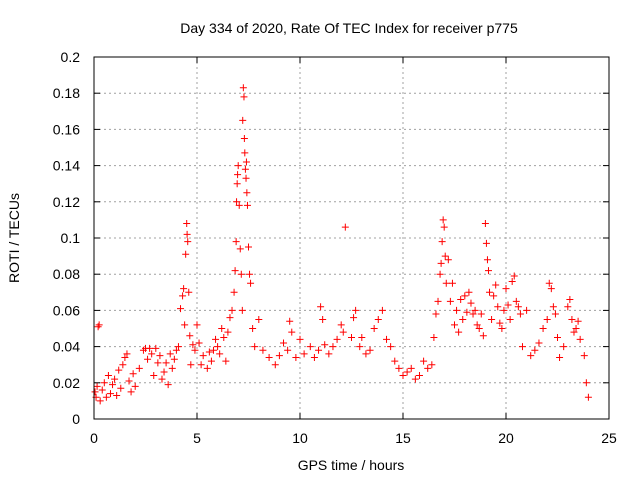 The height and width of the screenshot is (480, 640). I want to click on y-axis-label: ROTI / TECUs, so click(14, 238).